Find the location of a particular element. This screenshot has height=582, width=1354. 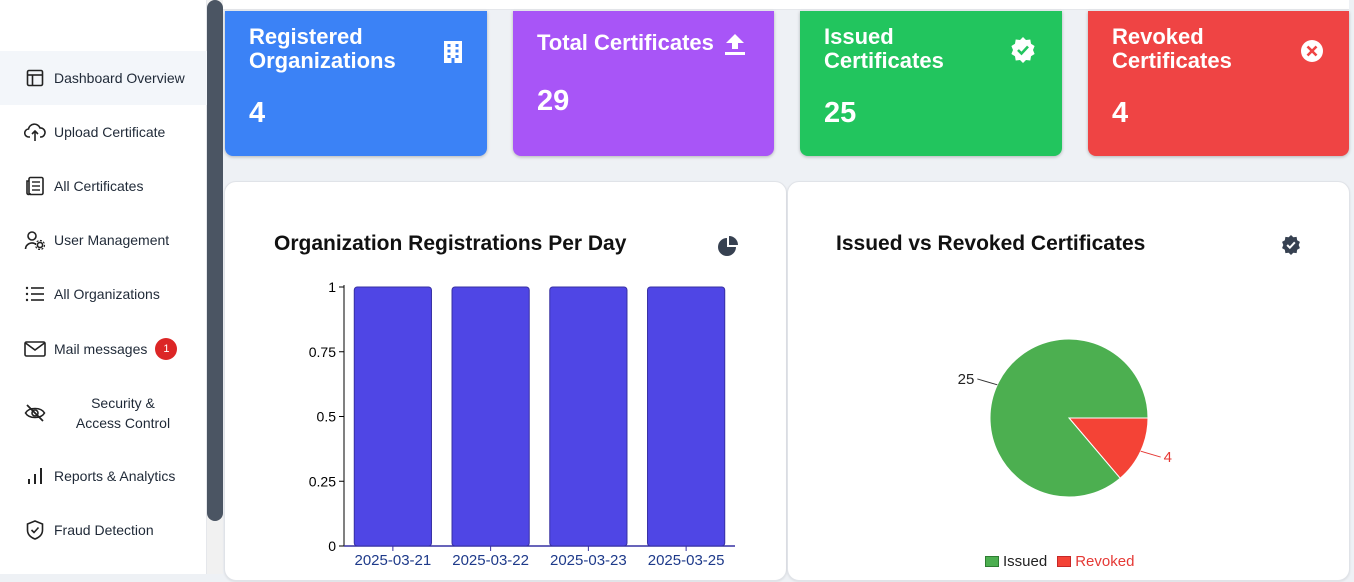

legend-label-issued: Issued is located at coordinates (1025, 561).